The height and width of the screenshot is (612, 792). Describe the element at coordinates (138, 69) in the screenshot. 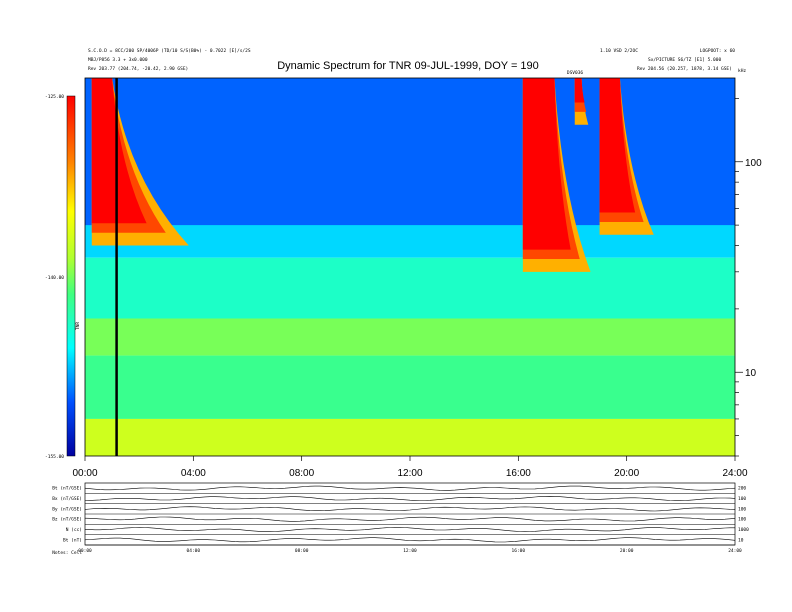

I see `header-left-line-3: Rev 203.77 (204.74, -20.42, 2.90 GSE)` at that location.